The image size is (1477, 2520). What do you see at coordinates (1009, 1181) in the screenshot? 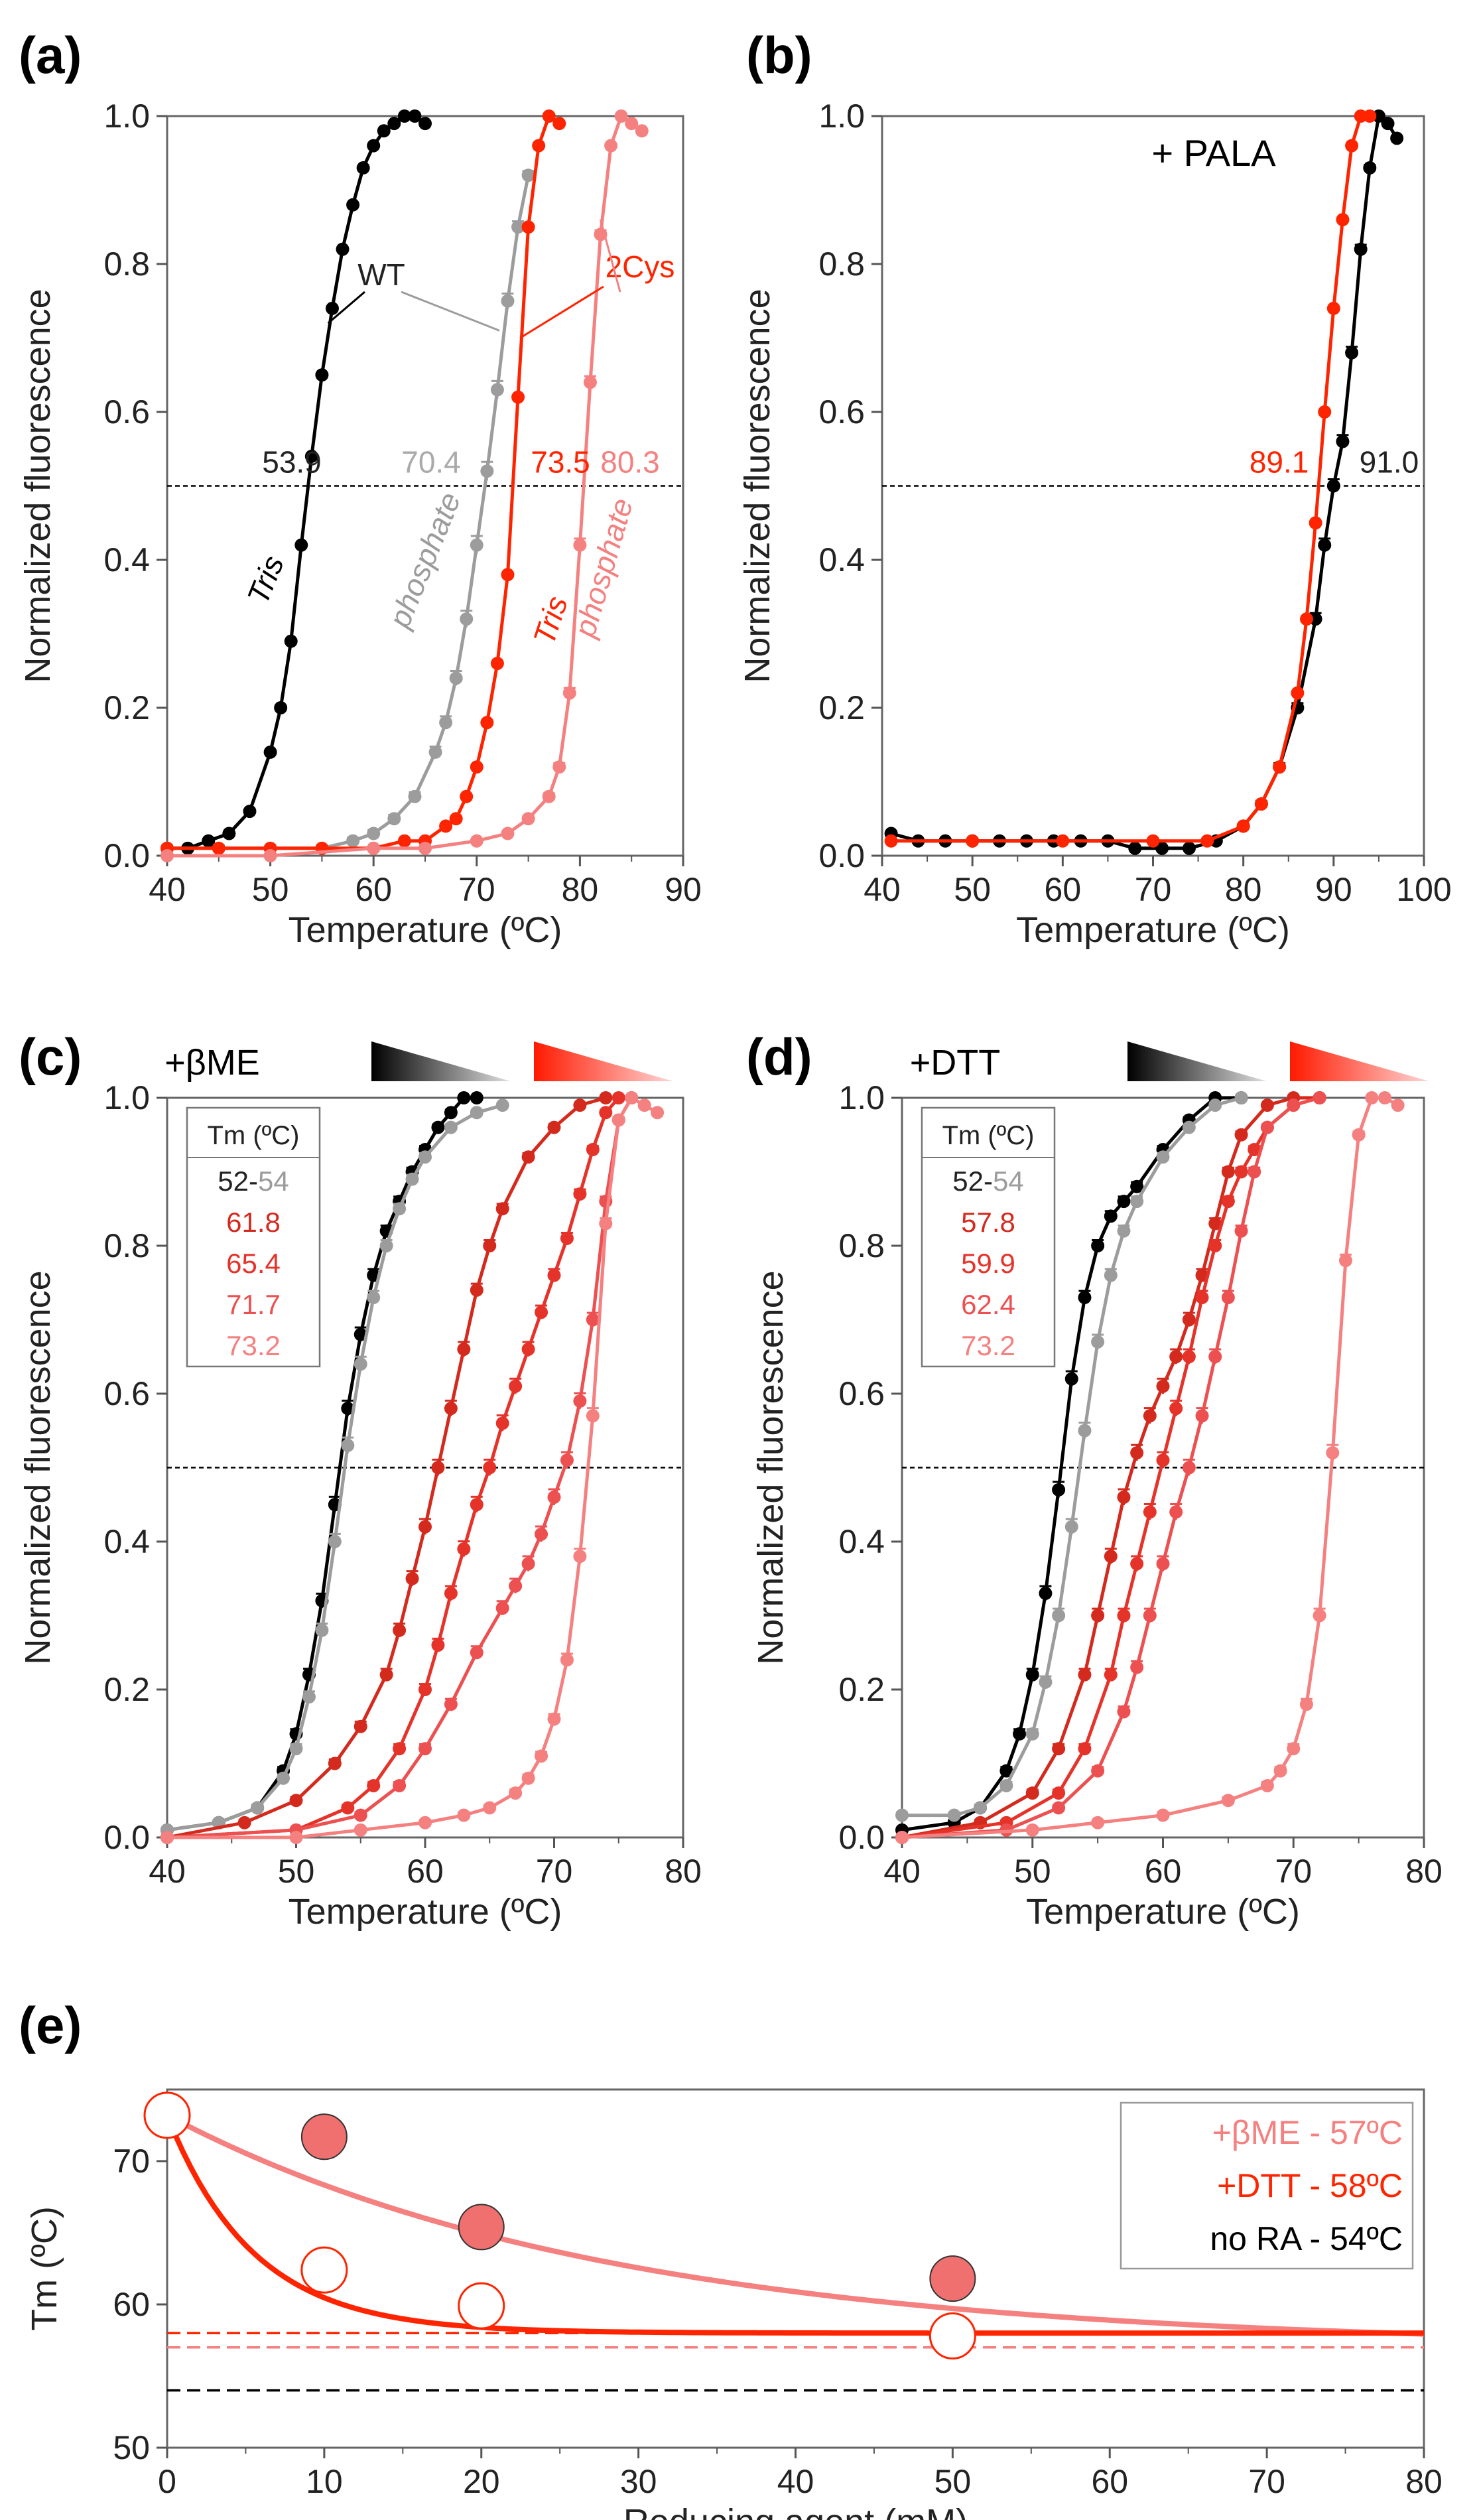
I see `legend-entry-wt-high: 54` at bounding box center [1009, 1181].